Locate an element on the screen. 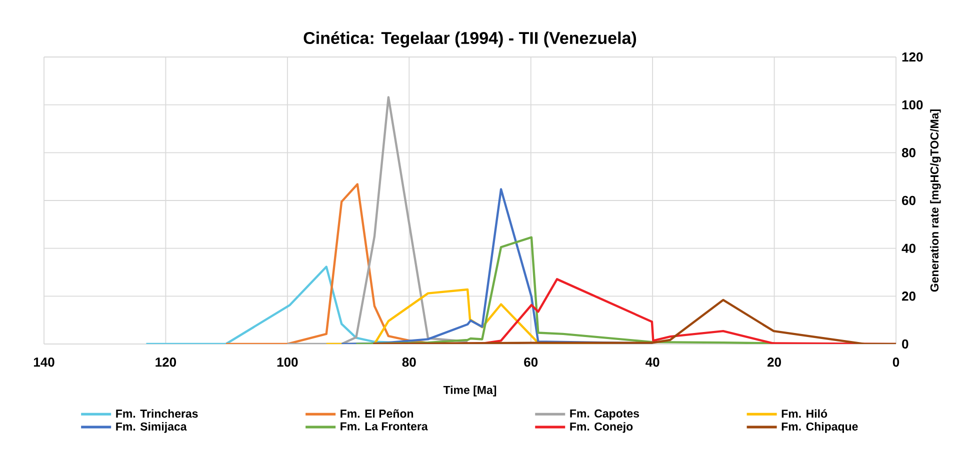 The width and height of the screenshot is (979, 458). y-tick-label: 100 is located at coordinates (912, 105).